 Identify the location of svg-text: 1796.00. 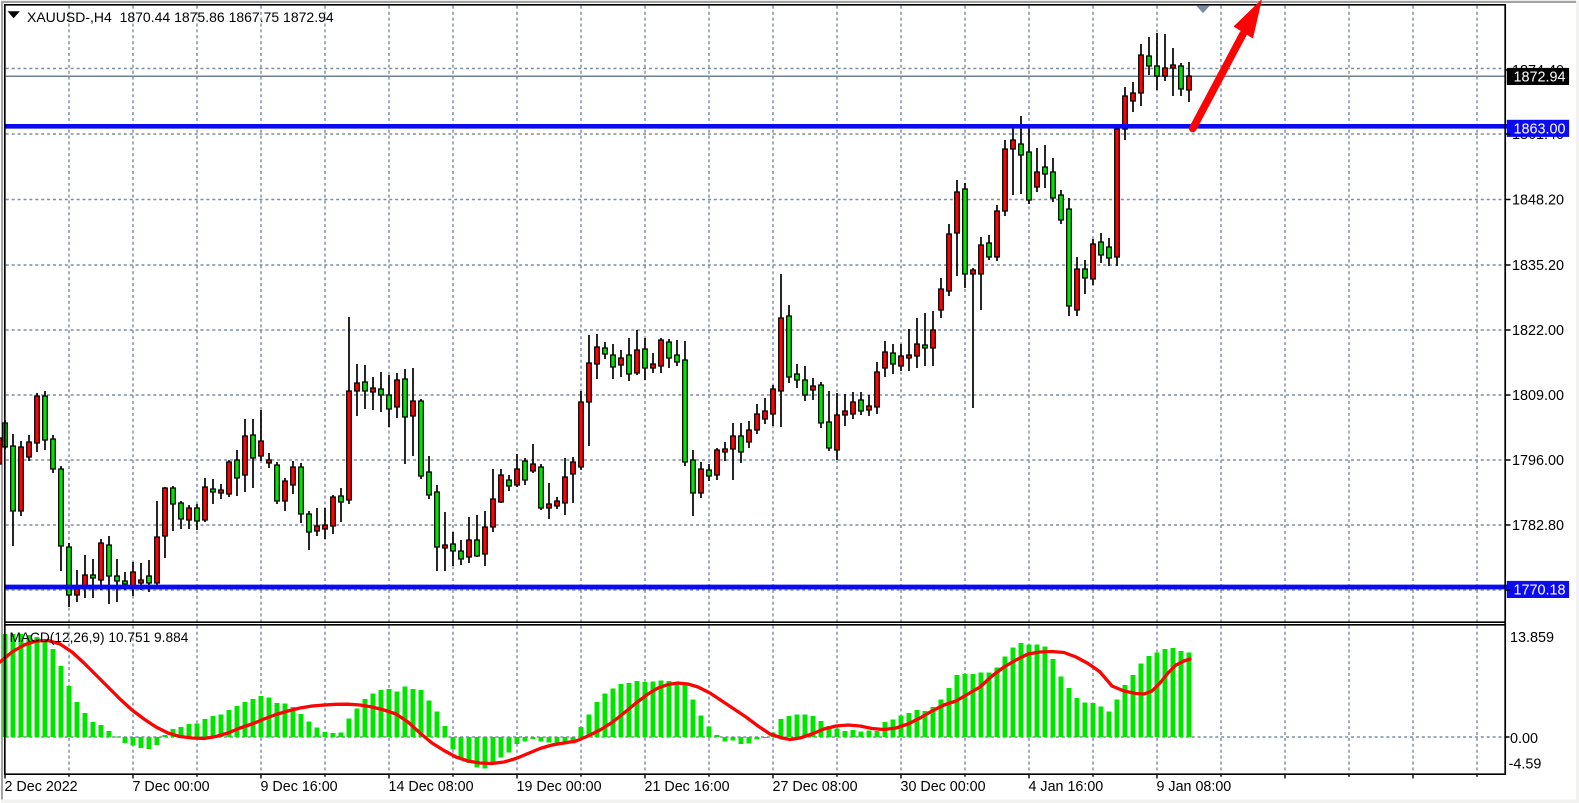
(1538, 461).